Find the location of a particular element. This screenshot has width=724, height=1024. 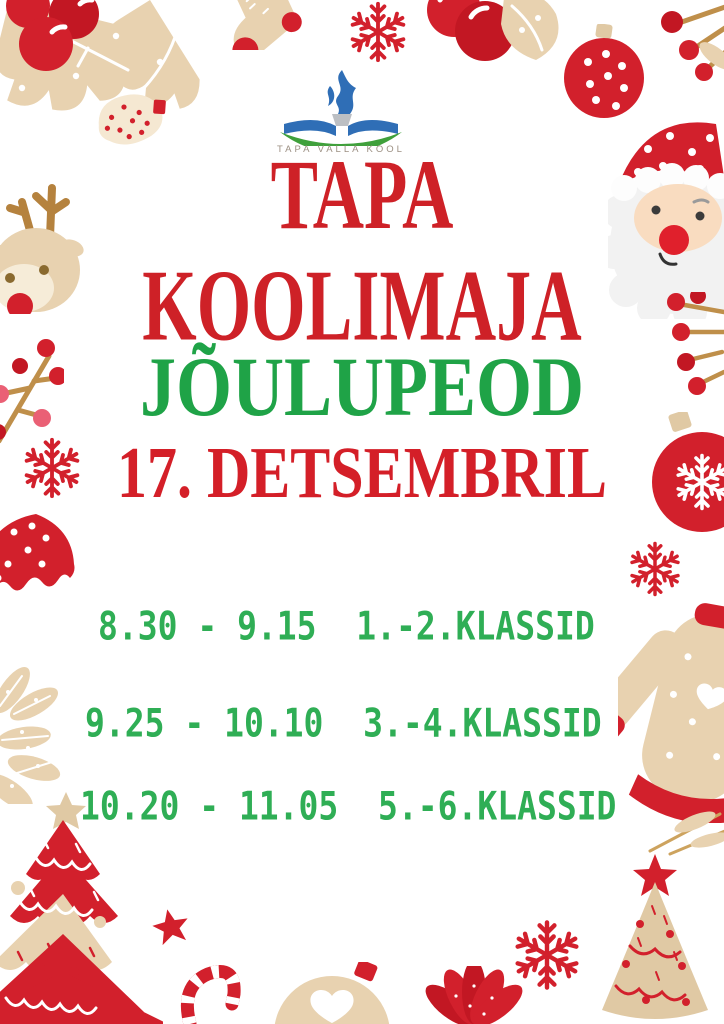

pinecone-ornament-icon is located at coordinates (132, 119).